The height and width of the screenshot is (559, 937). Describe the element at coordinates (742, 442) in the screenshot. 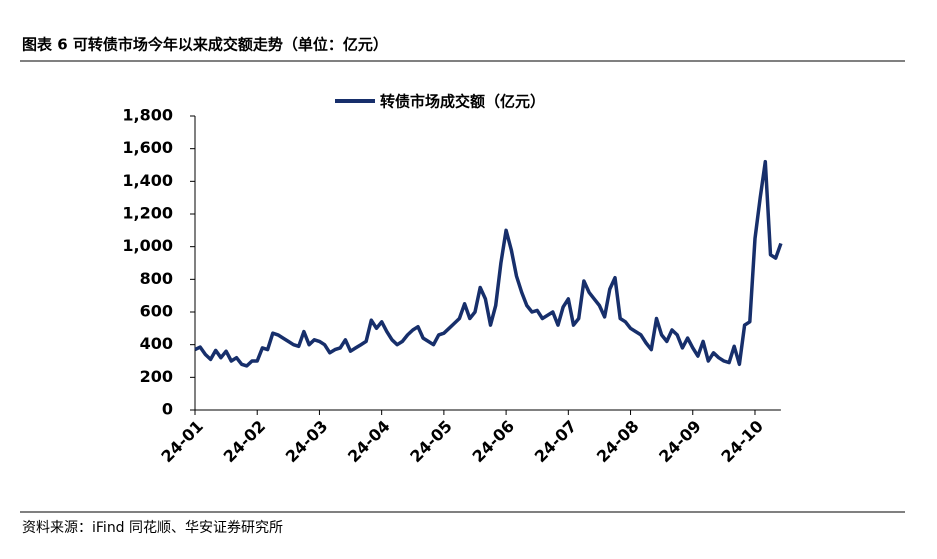

I see `x-tick-label: 24-10` at that location.